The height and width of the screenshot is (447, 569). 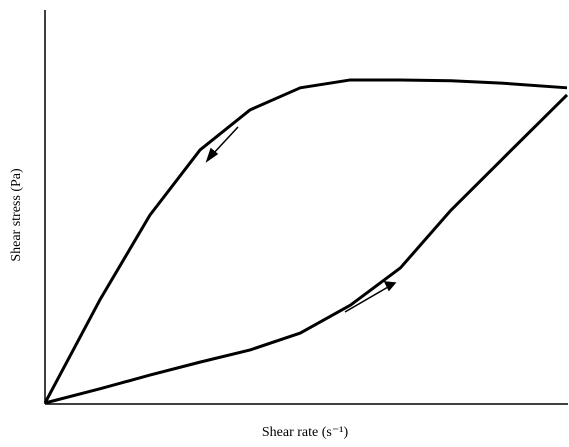 What do you see at coordinates (222, 144) in the screenshot?
I see `arrow-down` at bounding box center [222, 144].